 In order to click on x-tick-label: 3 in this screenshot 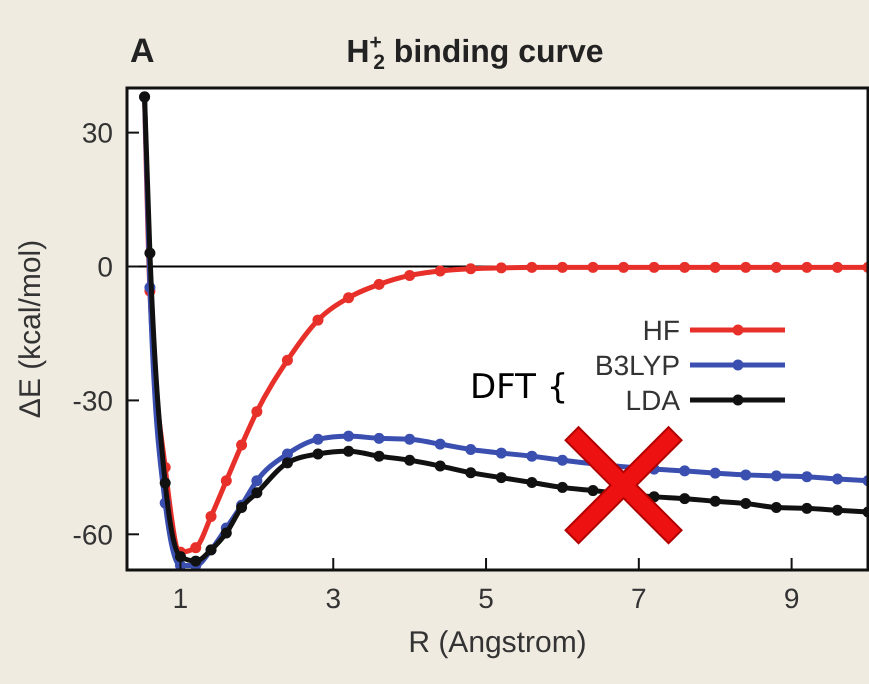, I will do `click(333, 598)`.